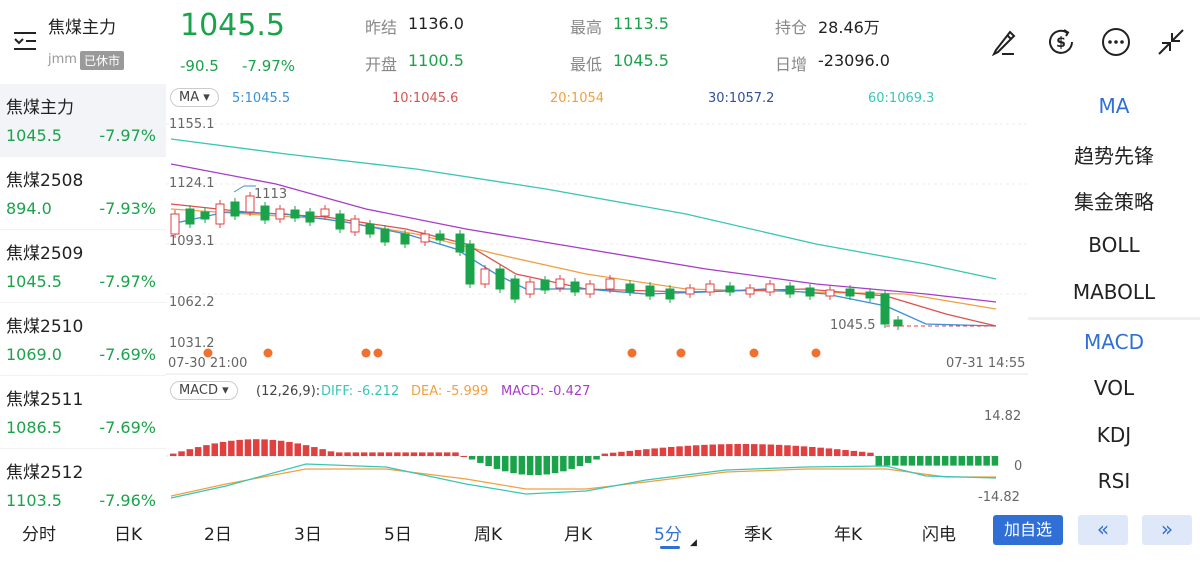 This screenshot has width=1200, height=567. What do you see at coordinates (398, 535) in the screenshot?
I see `period-tab: 5日` at bounding box center [398, 535].